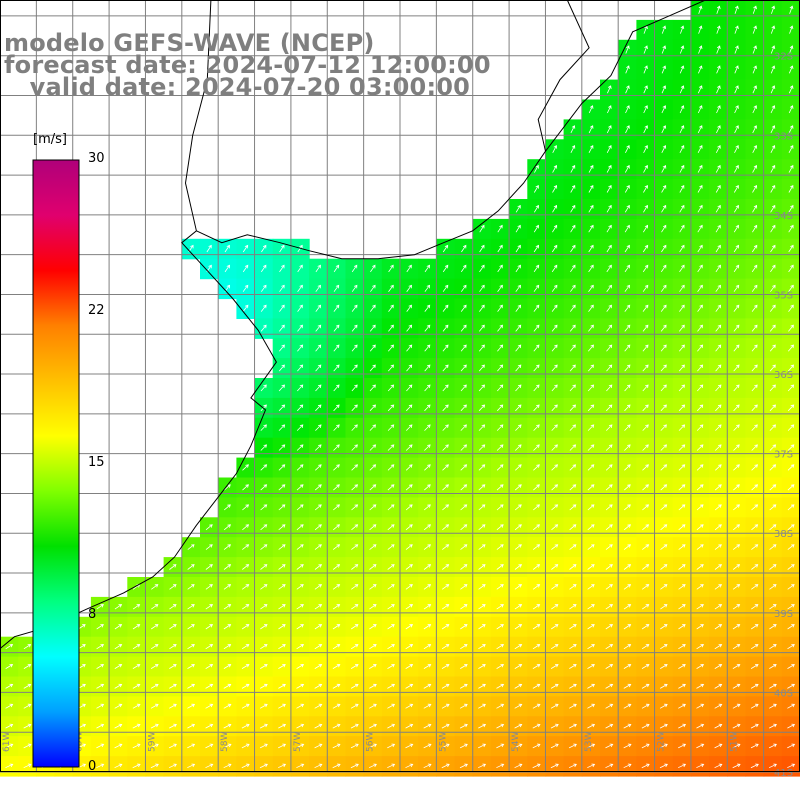 The width and height of the screenshot is (800, 800). Describe the element at coordinates (96, 158) in the screenshot. I see `colorbar-tick-30: 30` at that location.